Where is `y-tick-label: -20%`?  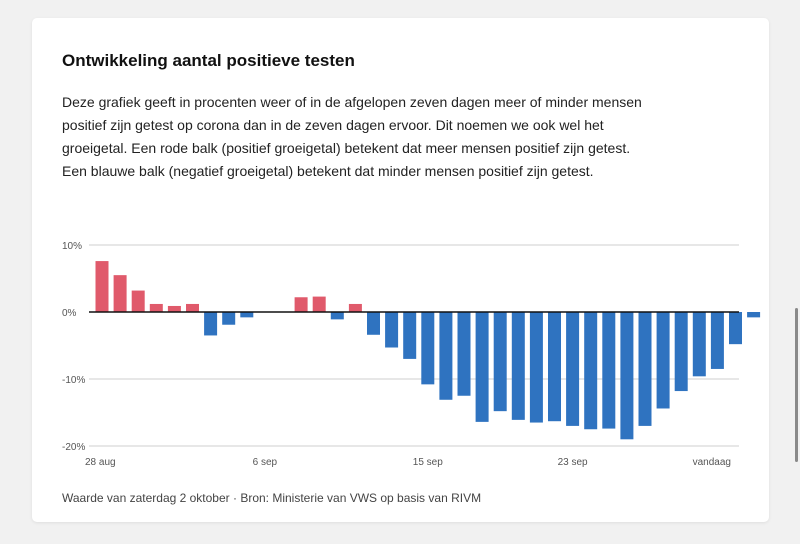 y-tick-label: -20% is located at coordinates (73, 447).